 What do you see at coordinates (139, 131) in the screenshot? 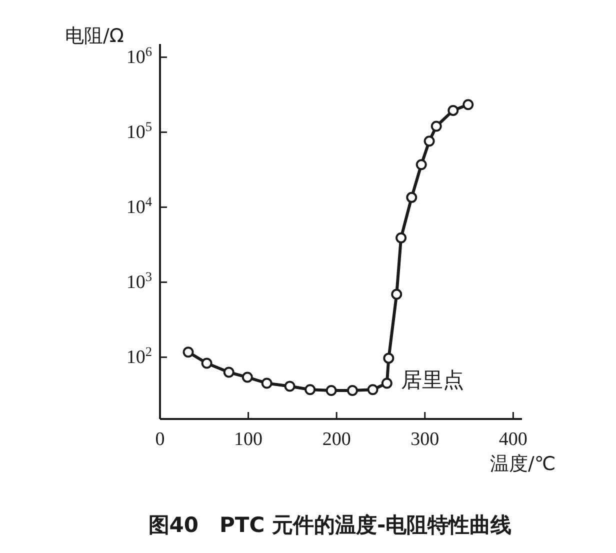
I see `y-tick-label: 10$^{5}$` at bounding box center [139, 131].